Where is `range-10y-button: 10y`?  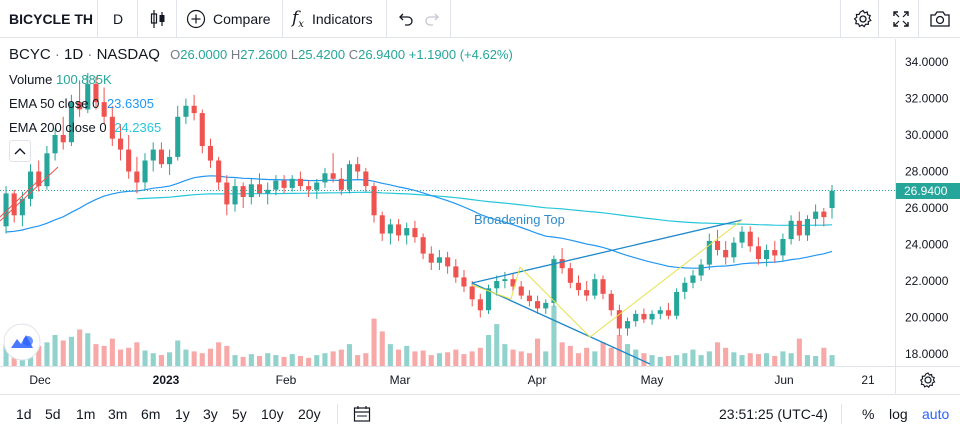 range-10y-button: 10y is located at coordinates (272, 414).